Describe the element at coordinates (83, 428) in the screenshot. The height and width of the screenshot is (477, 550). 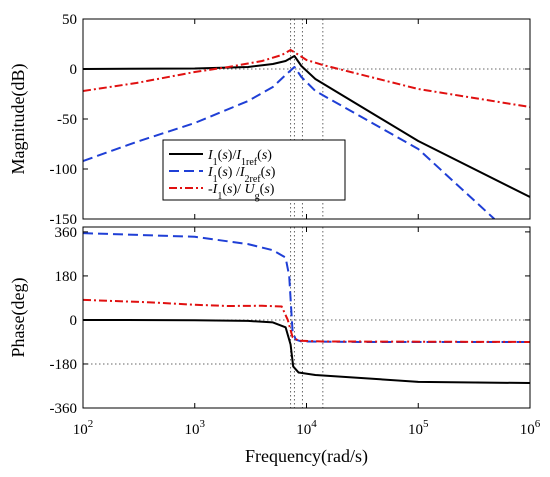
I see `xtick-label: 10²` at that location.